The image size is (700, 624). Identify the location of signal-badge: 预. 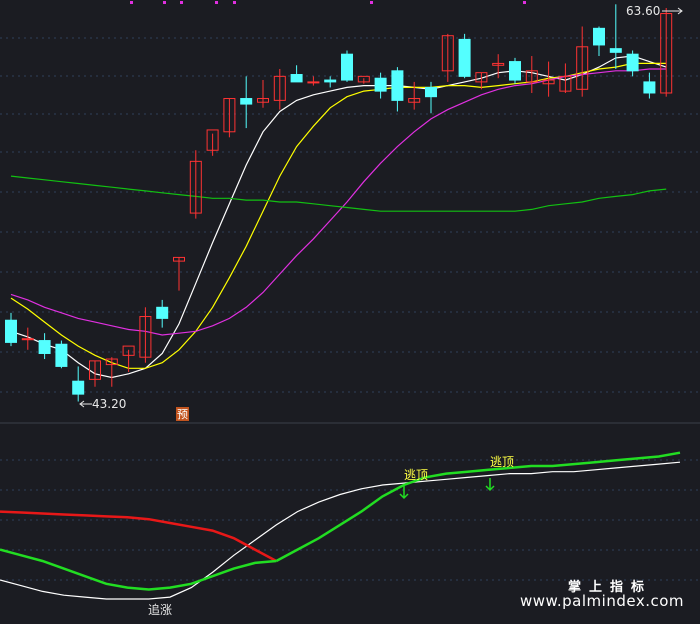
(182, 414).